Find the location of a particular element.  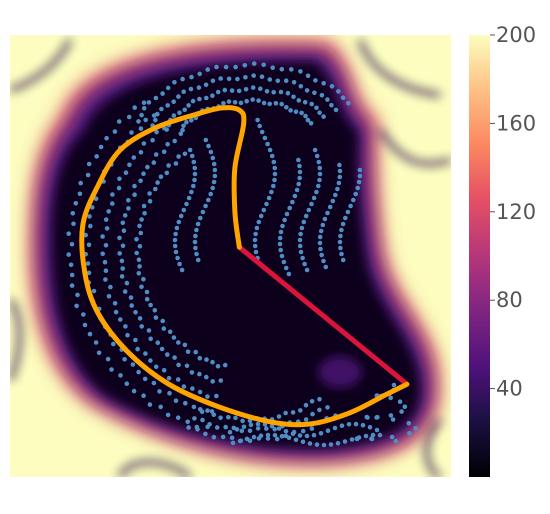

colorbar-ticks: 40 80 120 160 200 is located at coordinates (513, 212).